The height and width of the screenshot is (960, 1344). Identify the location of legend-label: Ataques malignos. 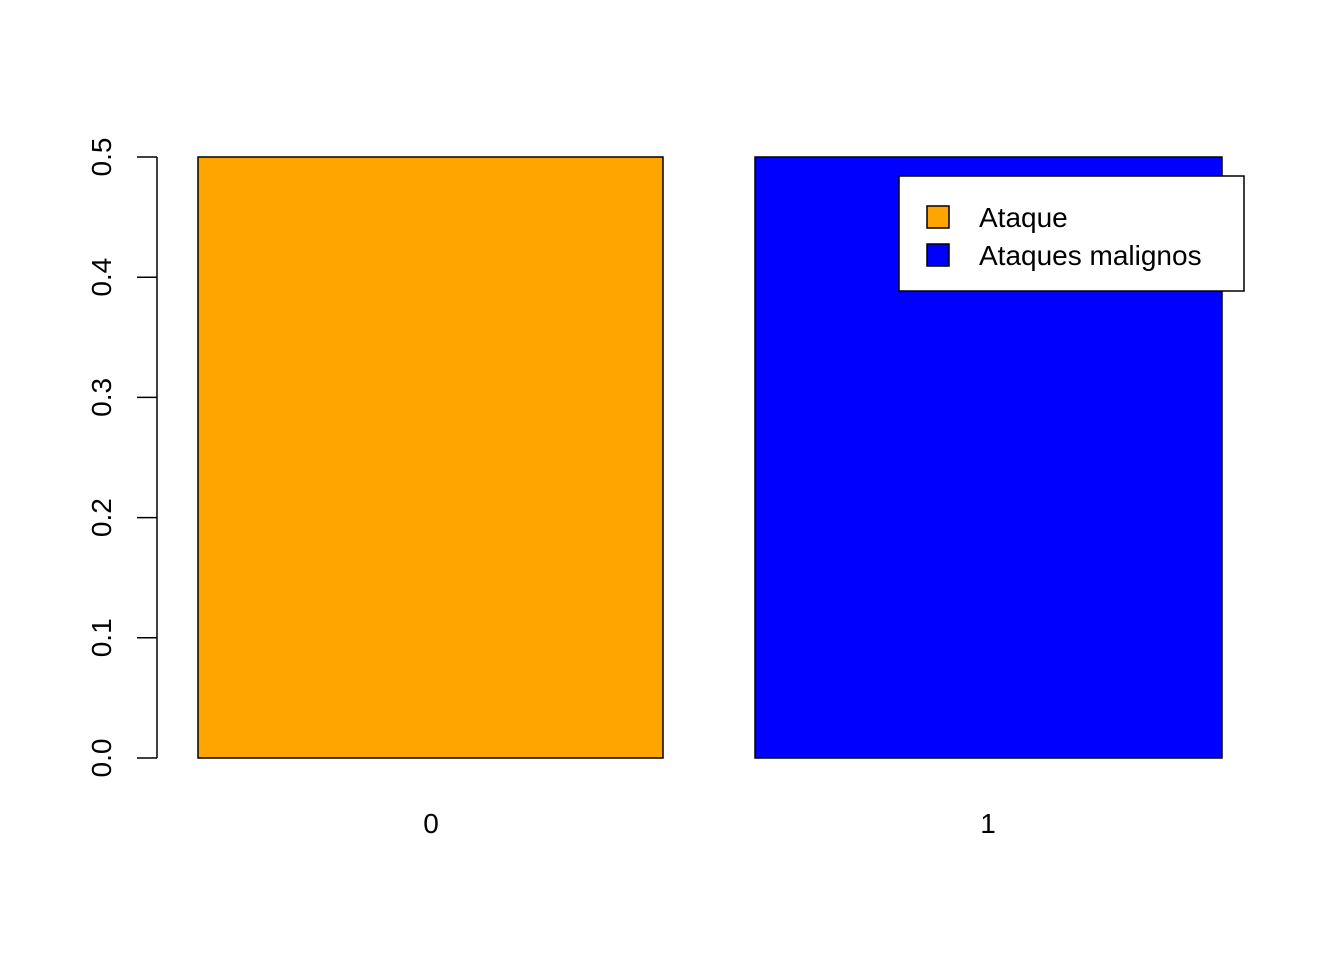
(1090, 255).